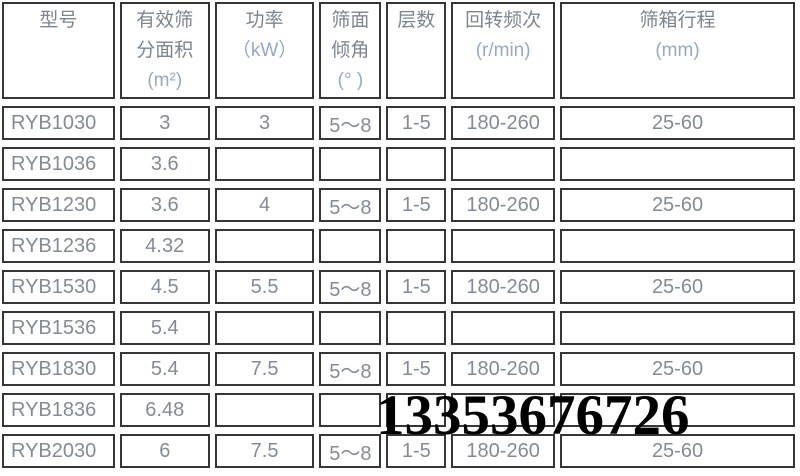 Image resolution: width=800 pixels, height=476 pixels. What do you see at coordinates (416, 20) in the screenshot?
I see `header-label-line: 层数` at bounding box center [416, 20].